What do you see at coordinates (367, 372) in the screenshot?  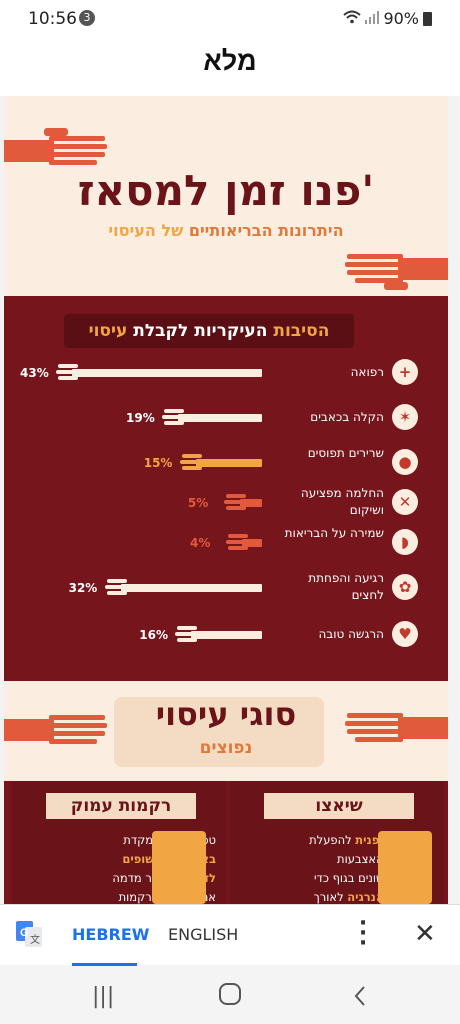 I see `reason-label: רפואה` at bounding box center [367, 372].